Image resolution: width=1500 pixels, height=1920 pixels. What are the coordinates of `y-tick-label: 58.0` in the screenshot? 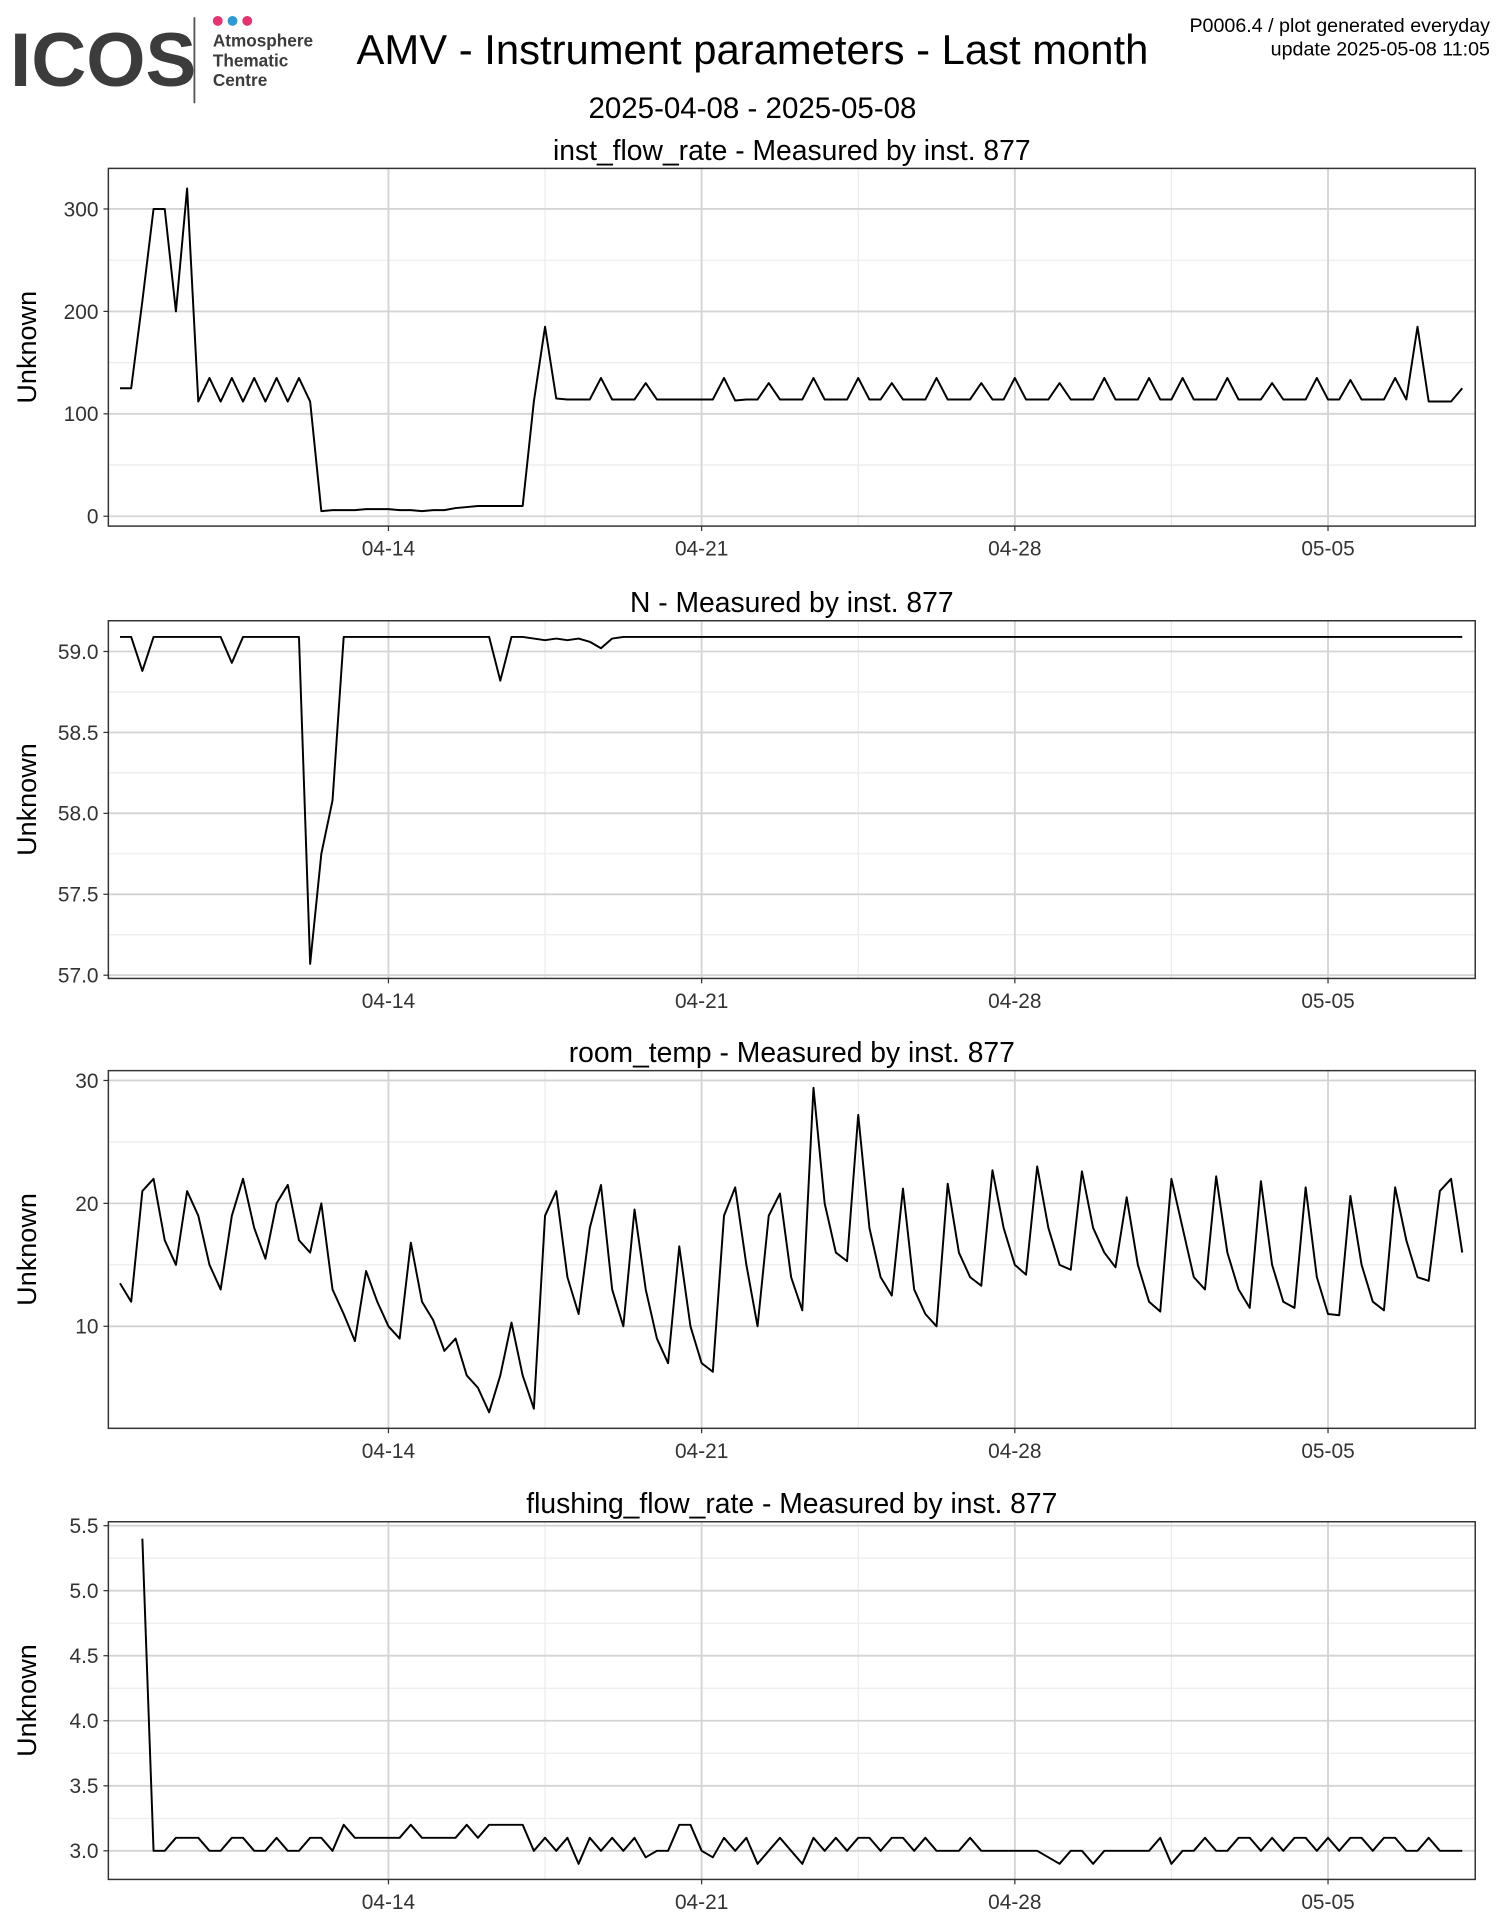 It's located at (78, 814).